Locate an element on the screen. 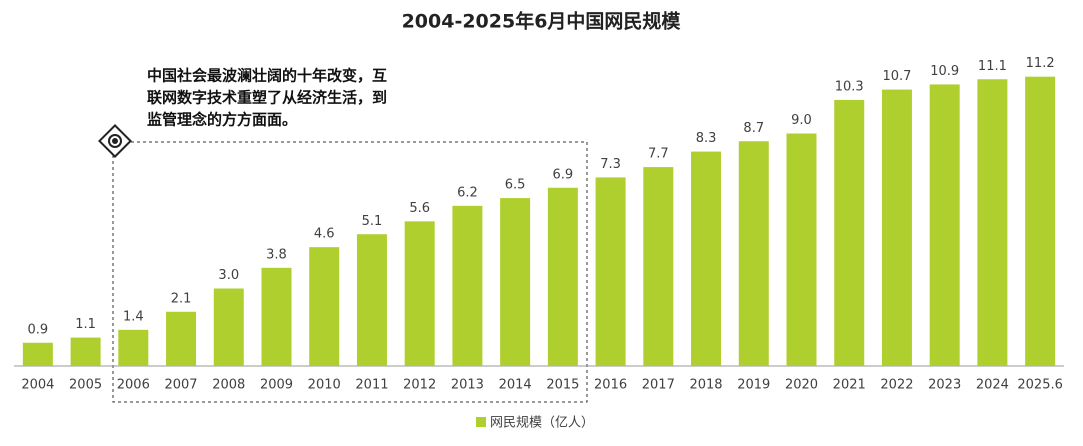  x-tick-label: 2006 is located at coordinates (133, 385).